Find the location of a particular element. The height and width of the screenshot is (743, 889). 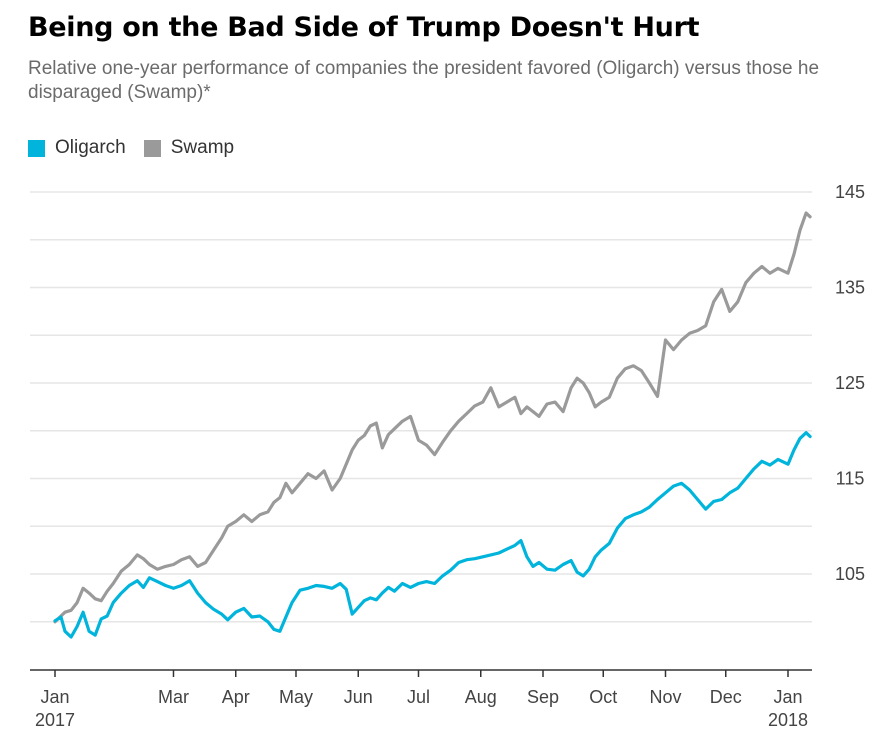

x-tick-year-label: 2017 is located at coordinates (55, 720).